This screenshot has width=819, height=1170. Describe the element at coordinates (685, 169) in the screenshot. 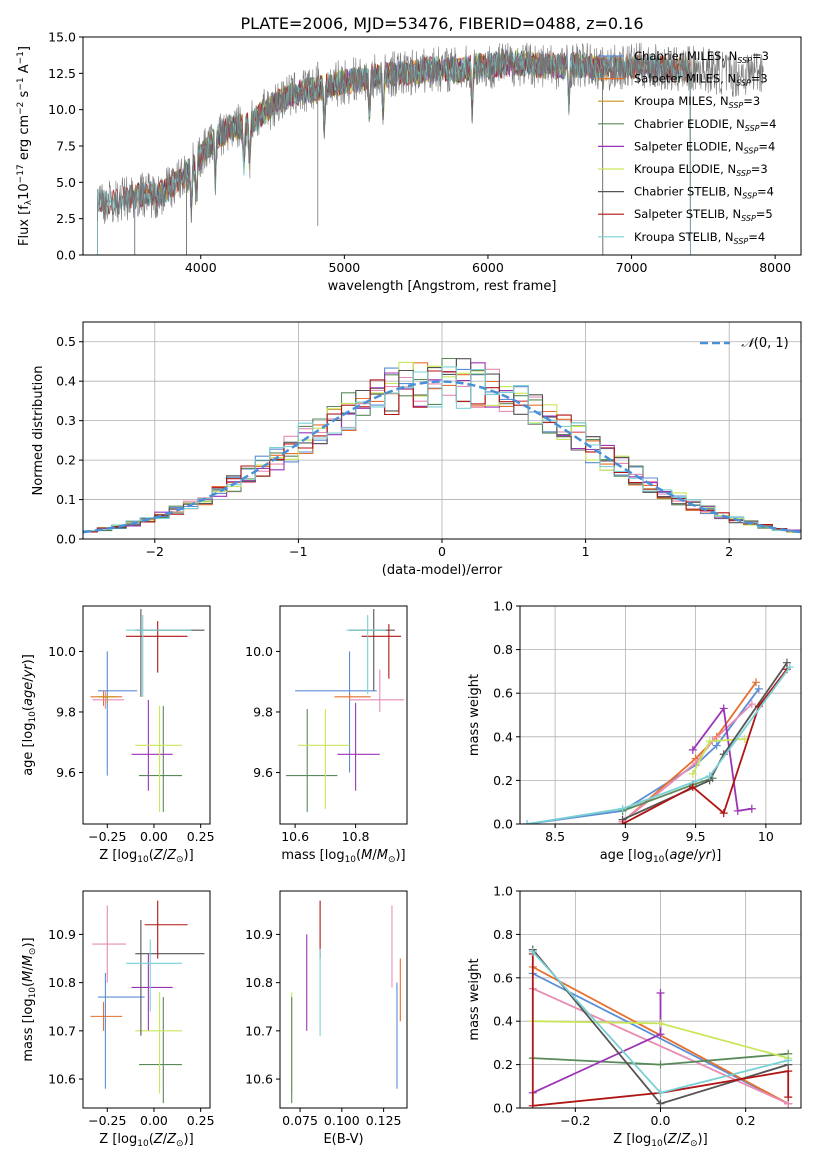

I see `legend-text: Kroupa ELODIE, N` at that location.